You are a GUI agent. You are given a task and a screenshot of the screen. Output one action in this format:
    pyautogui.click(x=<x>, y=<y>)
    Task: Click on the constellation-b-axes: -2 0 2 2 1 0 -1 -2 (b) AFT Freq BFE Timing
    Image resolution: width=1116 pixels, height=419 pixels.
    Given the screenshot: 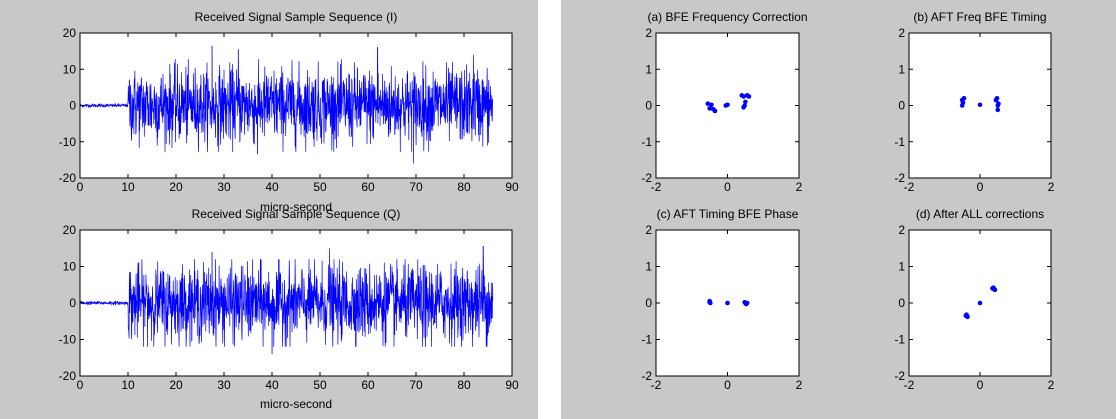 What is the action you would take?
    pyautogui.click(x=974, y=102)
    